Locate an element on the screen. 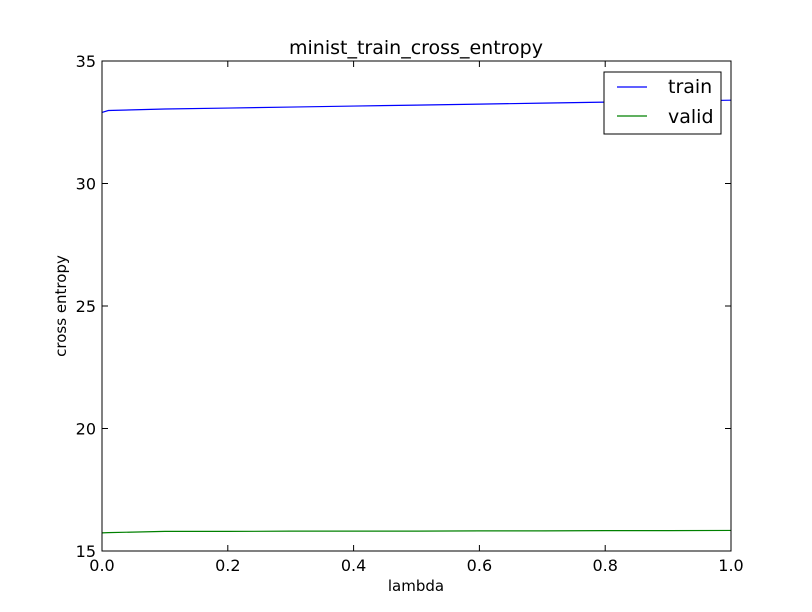 The width and height of the screenshot is (812, 612). x-tick-label: 0.4 is located at coordinates (353, 565).